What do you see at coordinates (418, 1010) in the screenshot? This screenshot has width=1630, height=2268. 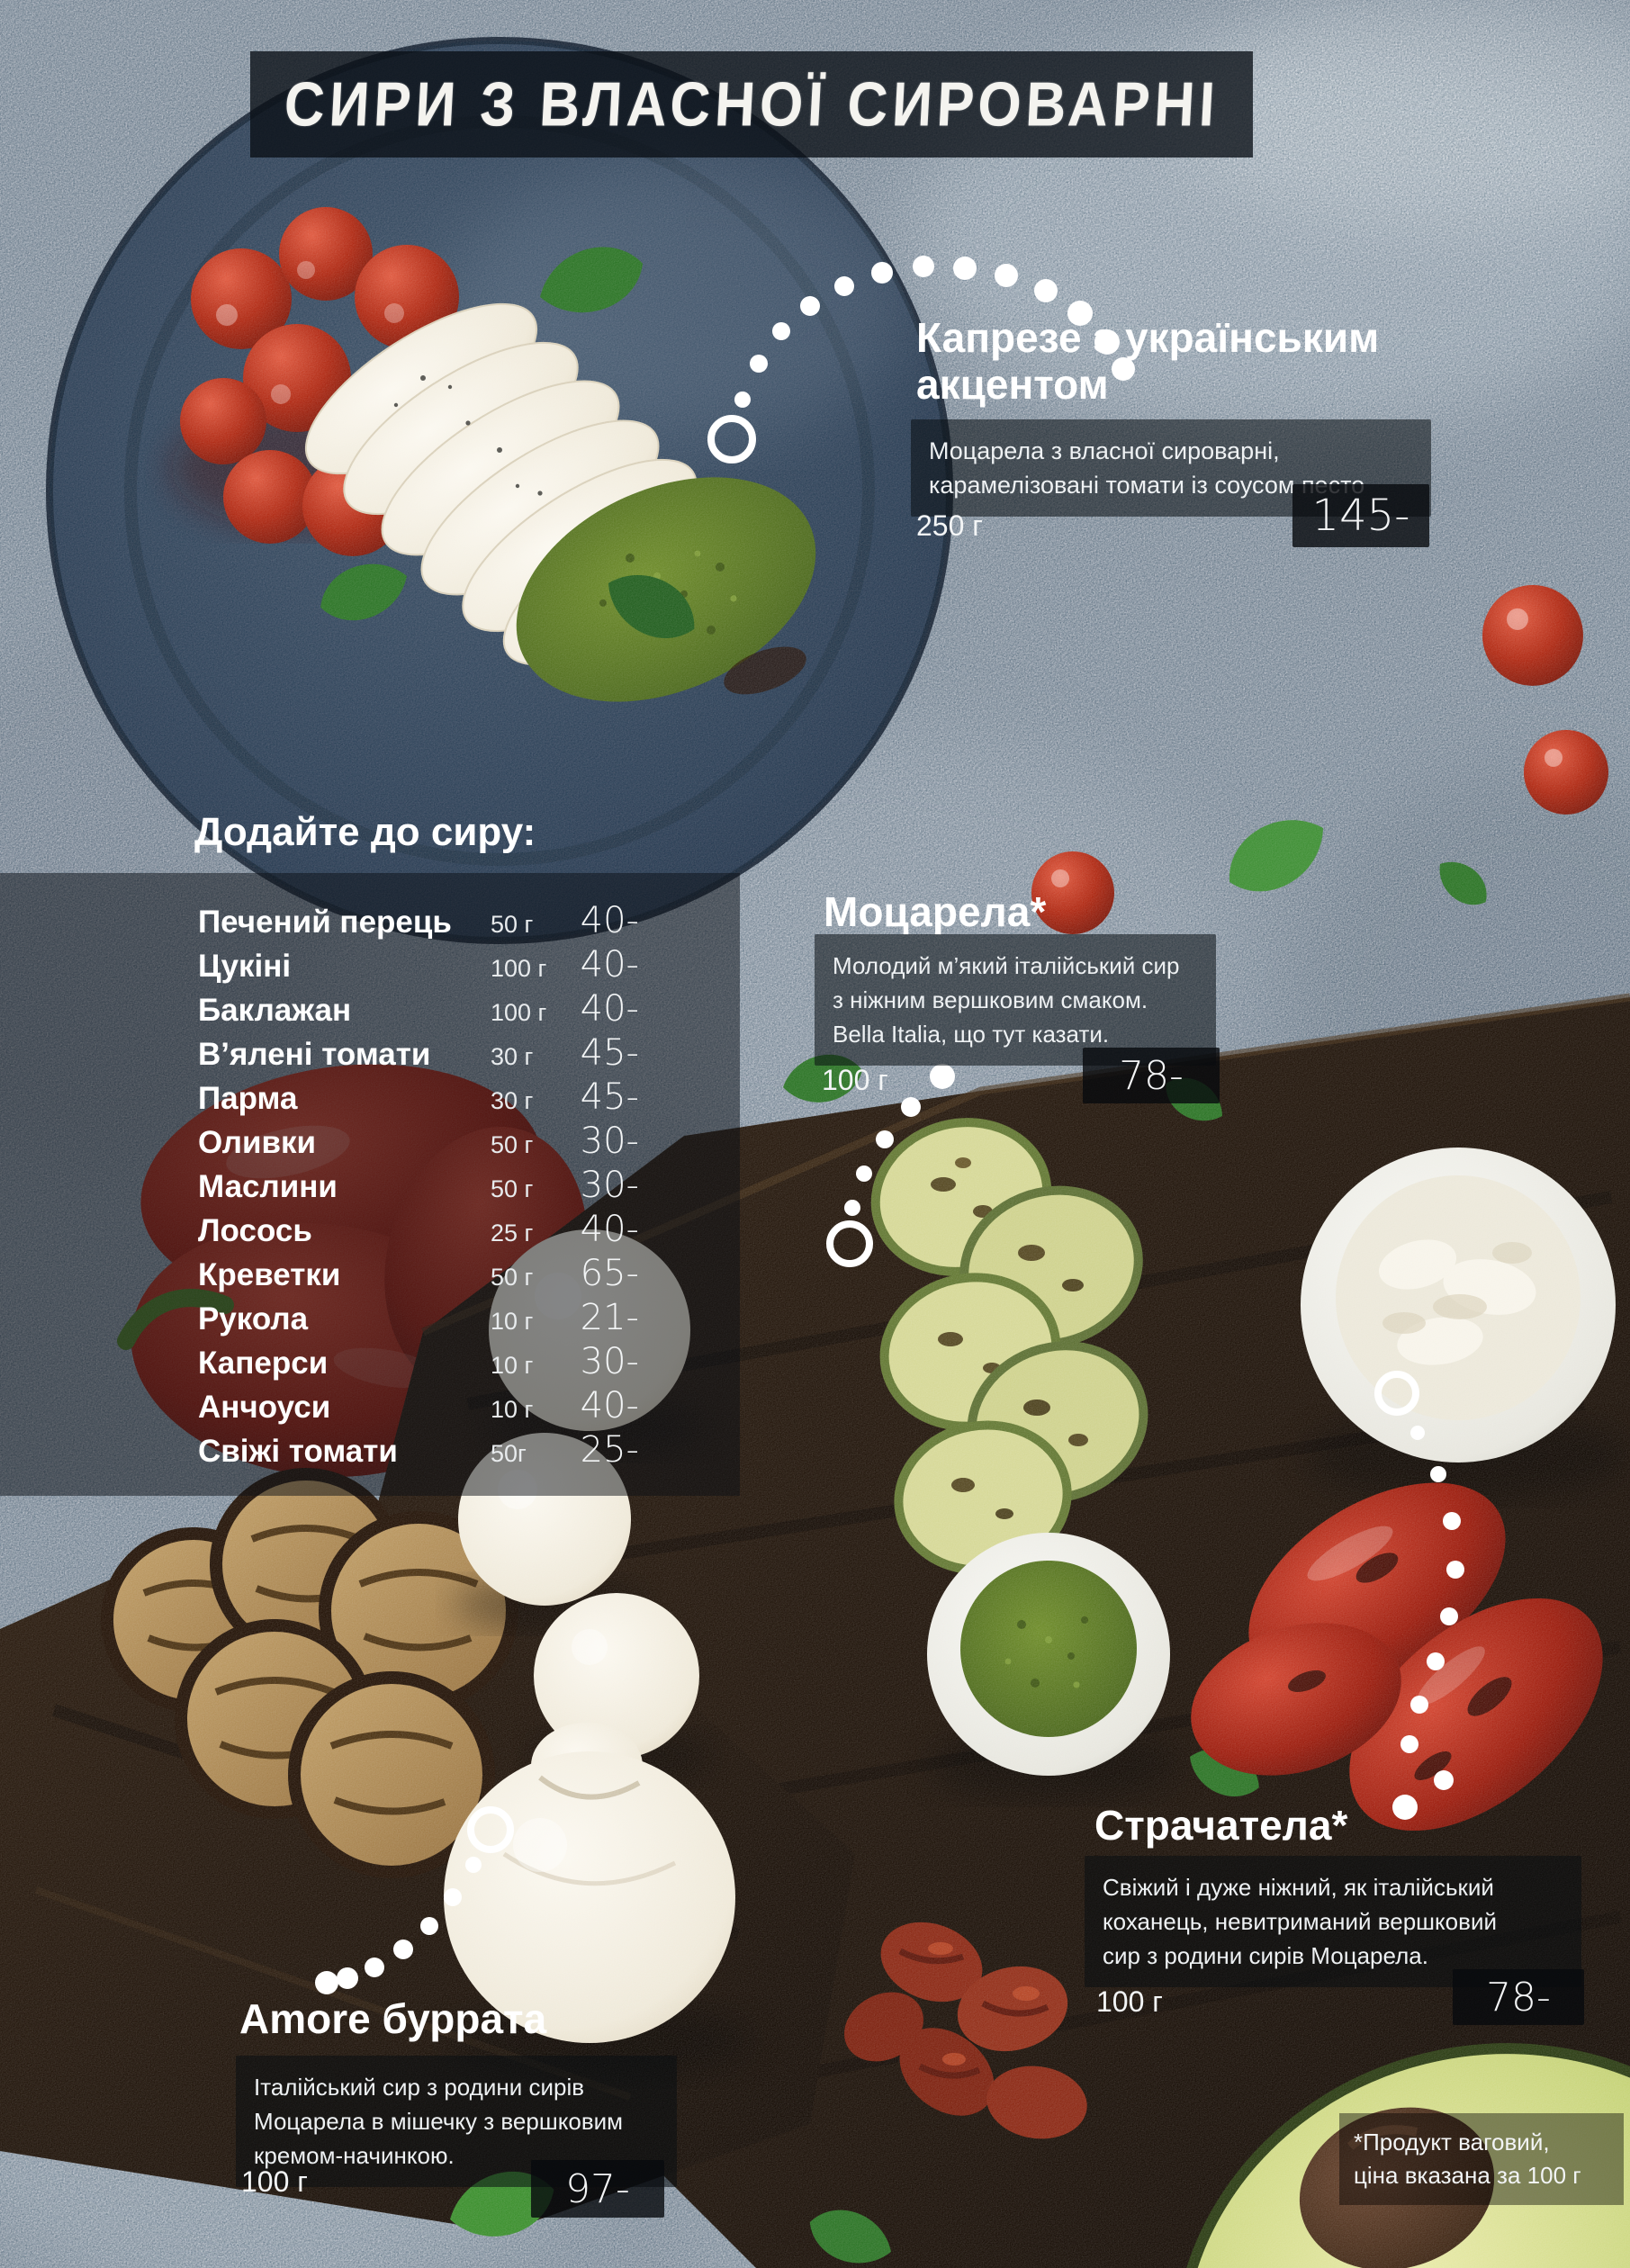 I see `addon-row: Баклажан 100 г 40-` at bounding box center [418, 1010].